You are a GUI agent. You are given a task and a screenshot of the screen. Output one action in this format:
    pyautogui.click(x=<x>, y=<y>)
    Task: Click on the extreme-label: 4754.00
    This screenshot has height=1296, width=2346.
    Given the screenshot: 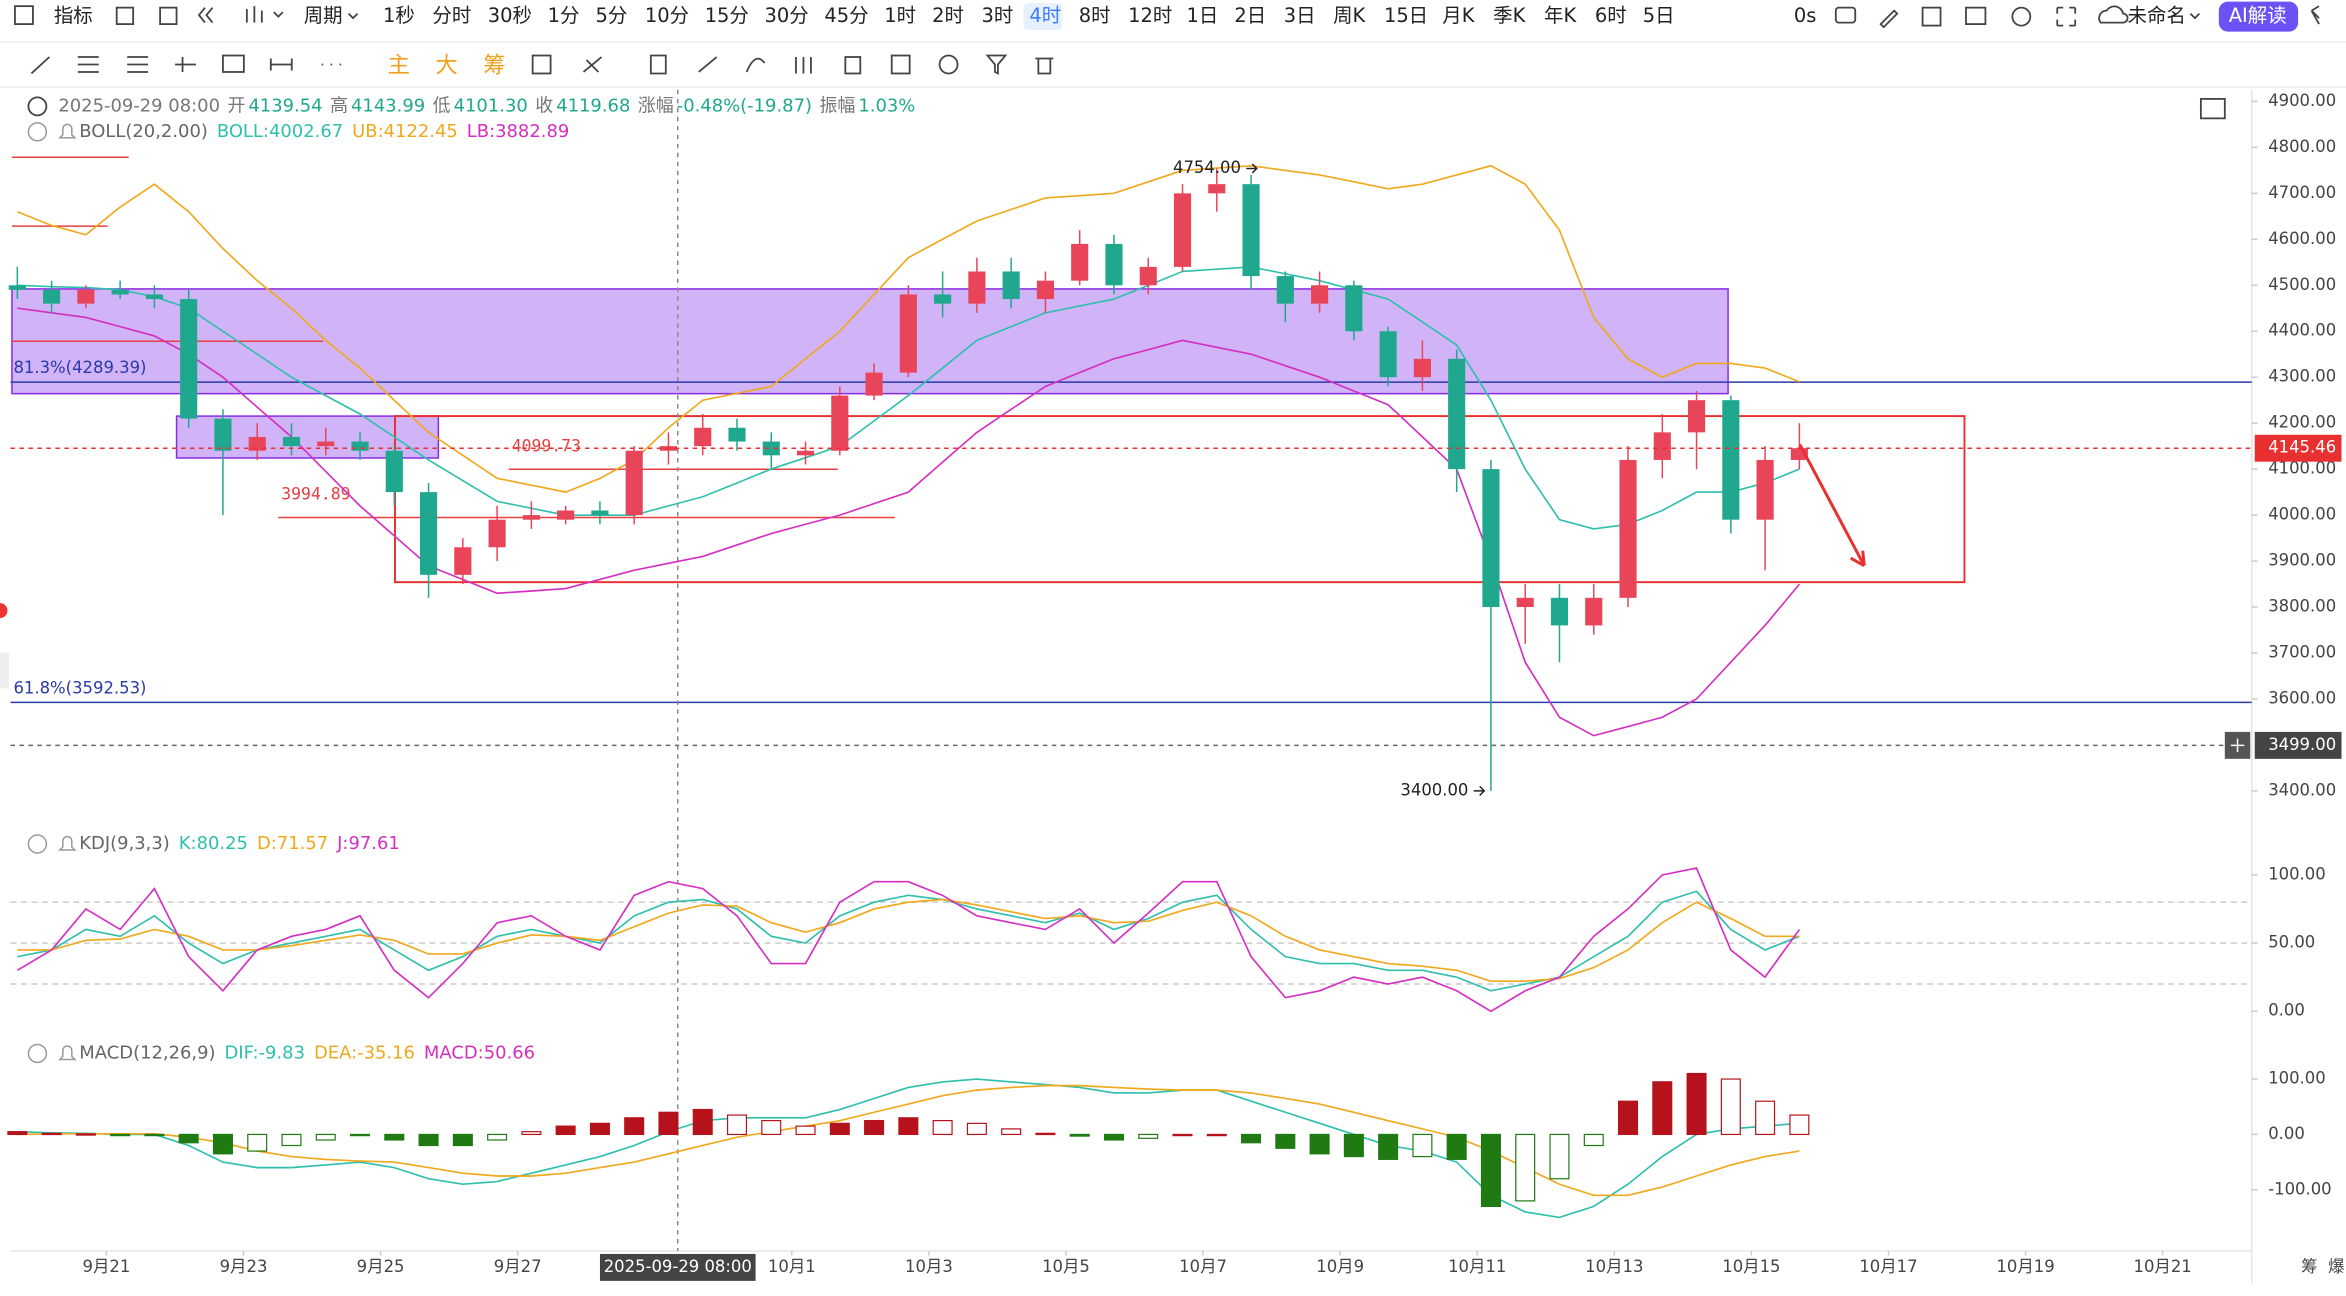 What is the action you would take?
    pyautogui.click(x=1207, y=167)
    